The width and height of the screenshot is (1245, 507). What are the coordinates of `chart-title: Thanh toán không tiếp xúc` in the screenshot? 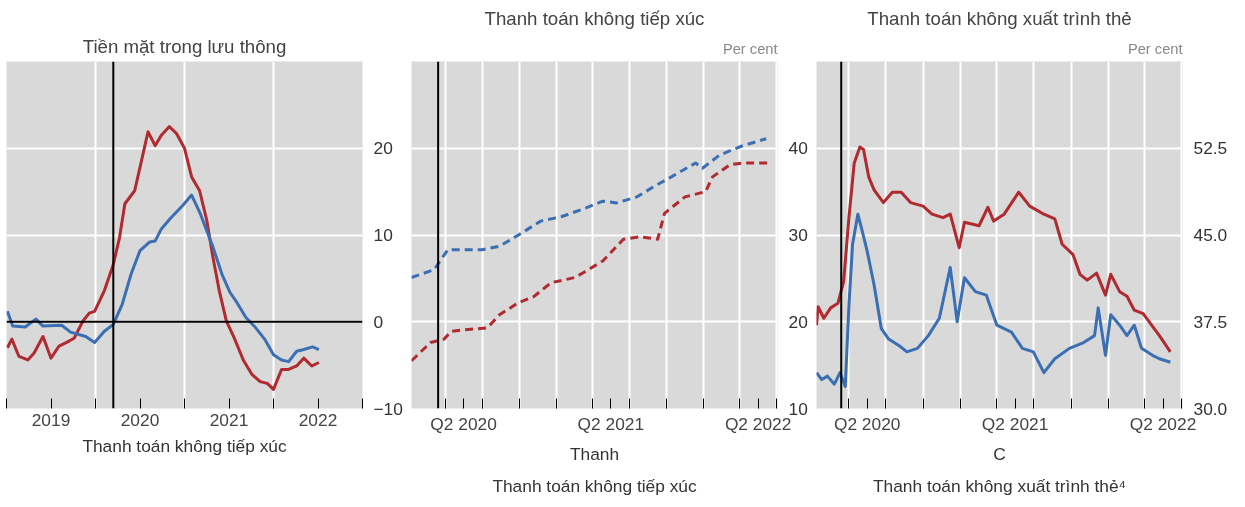 It's located at (594, 18).